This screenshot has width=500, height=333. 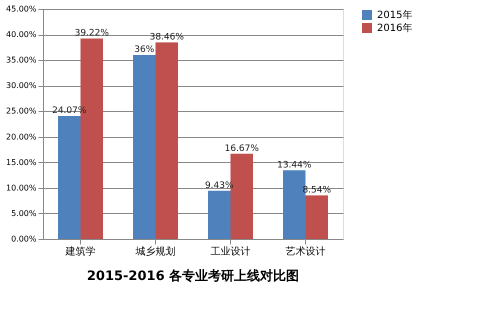 I want to click on data-label: 16.67%, so click(x=242, y=149).